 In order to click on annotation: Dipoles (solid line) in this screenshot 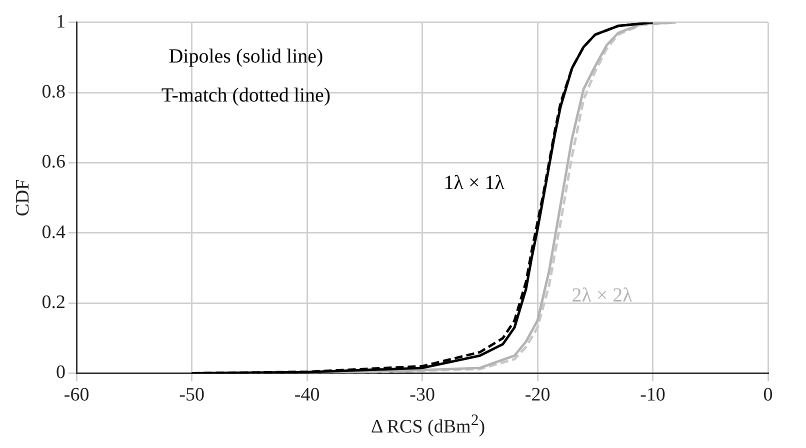, I will do `click(246, 57)`.